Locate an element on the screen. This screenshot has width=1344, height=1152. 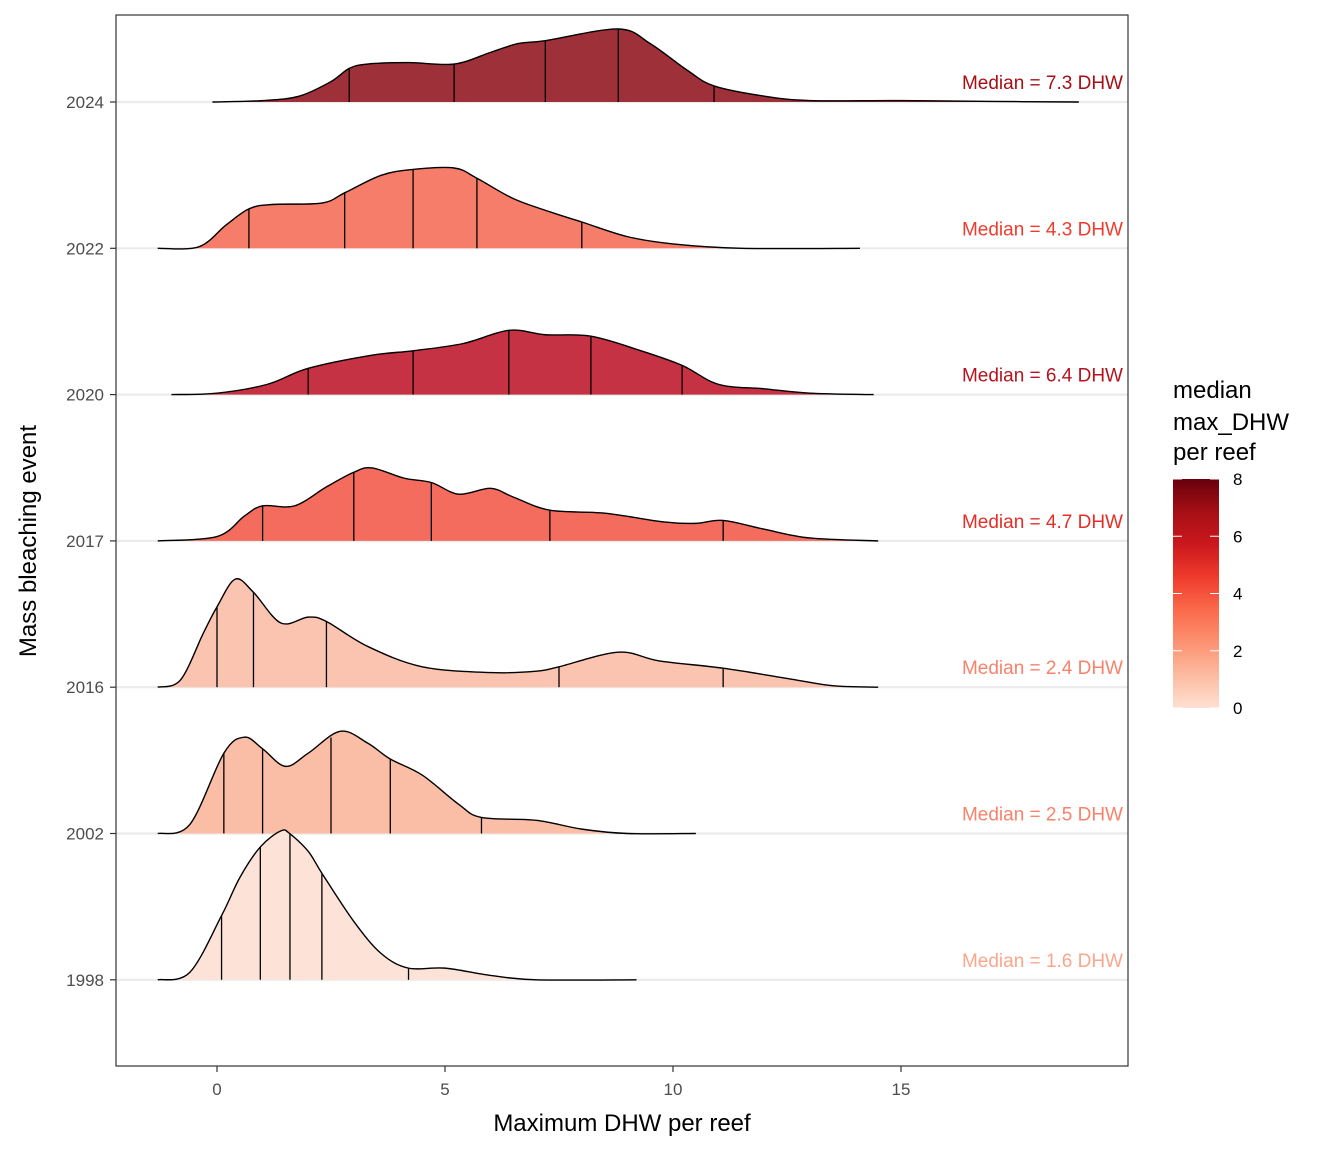
legend-tick-label: 8 is located at coordinates (1237, 479).